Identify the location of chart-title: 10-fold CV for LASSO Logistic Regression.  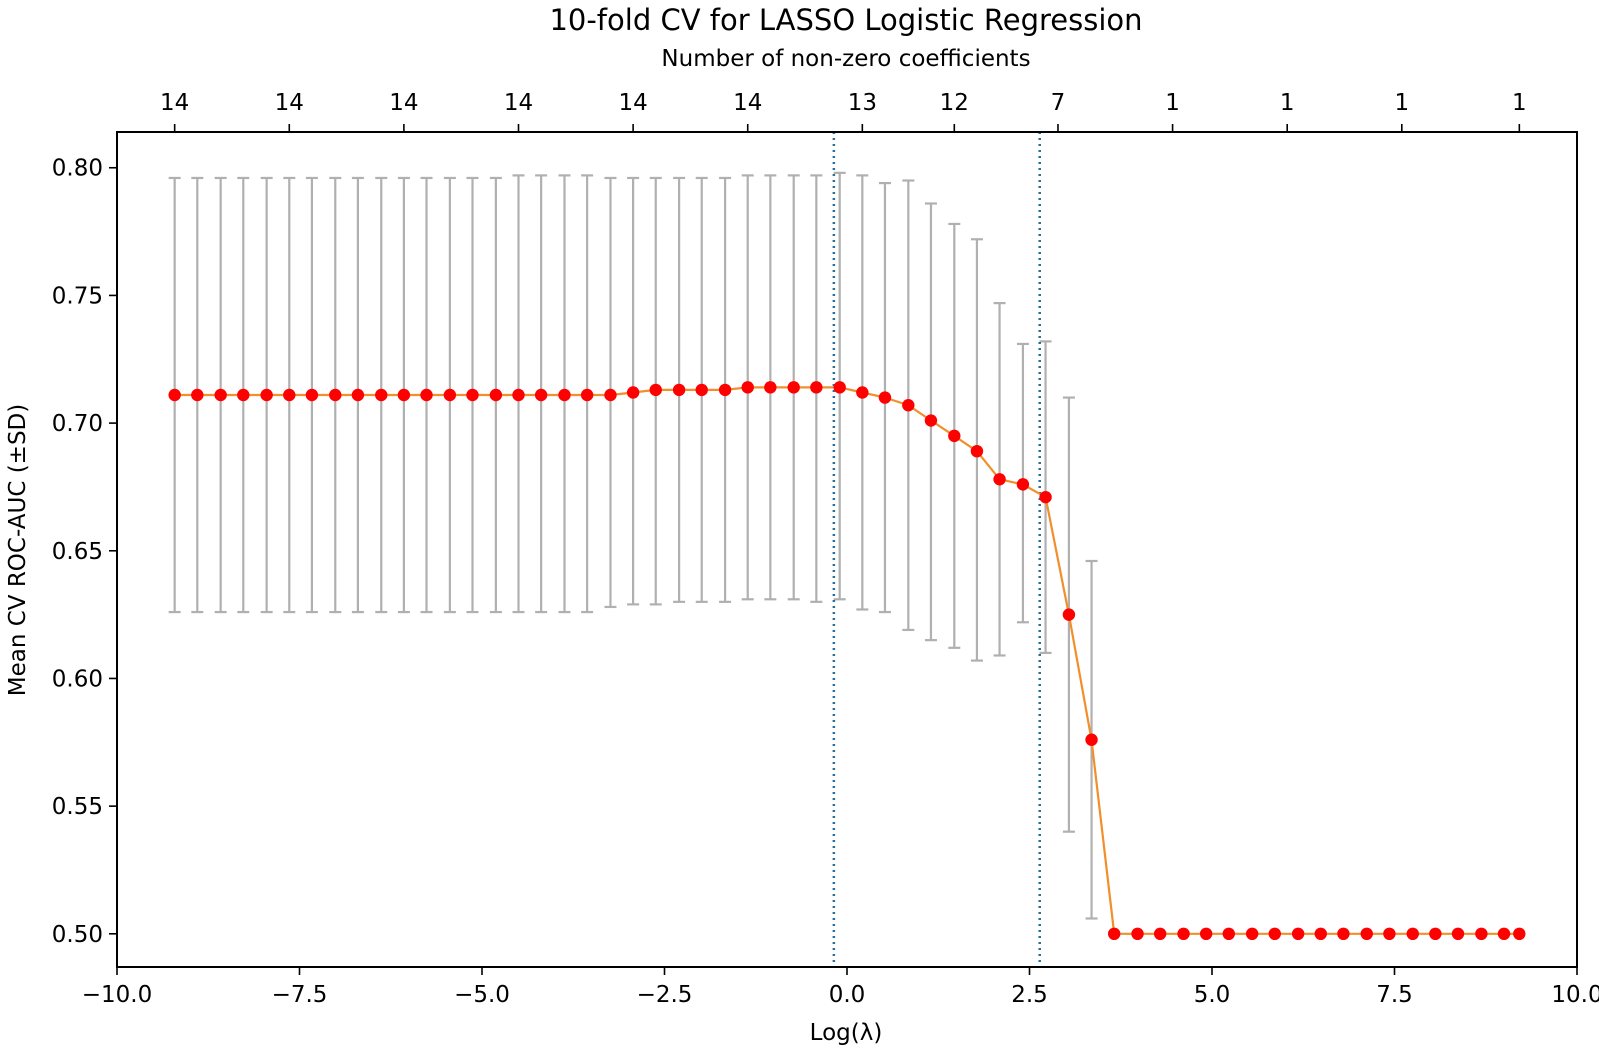
(845, 20).